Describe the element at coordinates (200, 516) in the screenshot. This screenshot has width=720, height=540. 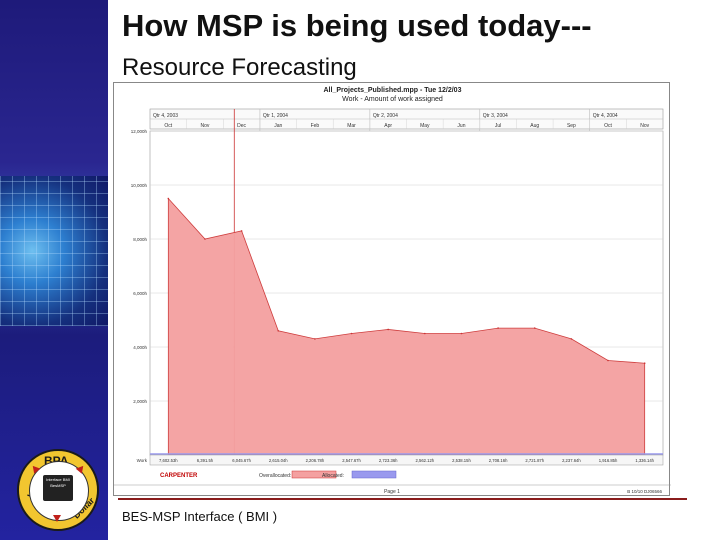
I see `slide-footer: BES-MSP Interface ( BMI )` at that location.